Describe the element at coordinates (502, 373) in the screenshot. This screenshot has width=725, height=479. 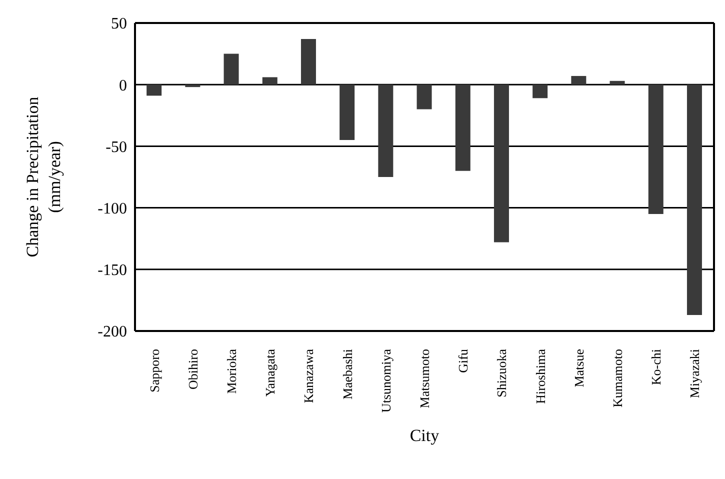
I see `x-tick-label: Shizuoka` at that location.